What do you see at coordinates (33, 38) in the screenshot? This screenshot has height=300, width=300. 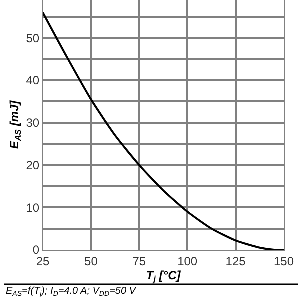 I see `y-tick-label: 50` at bounding box center [33, 38].